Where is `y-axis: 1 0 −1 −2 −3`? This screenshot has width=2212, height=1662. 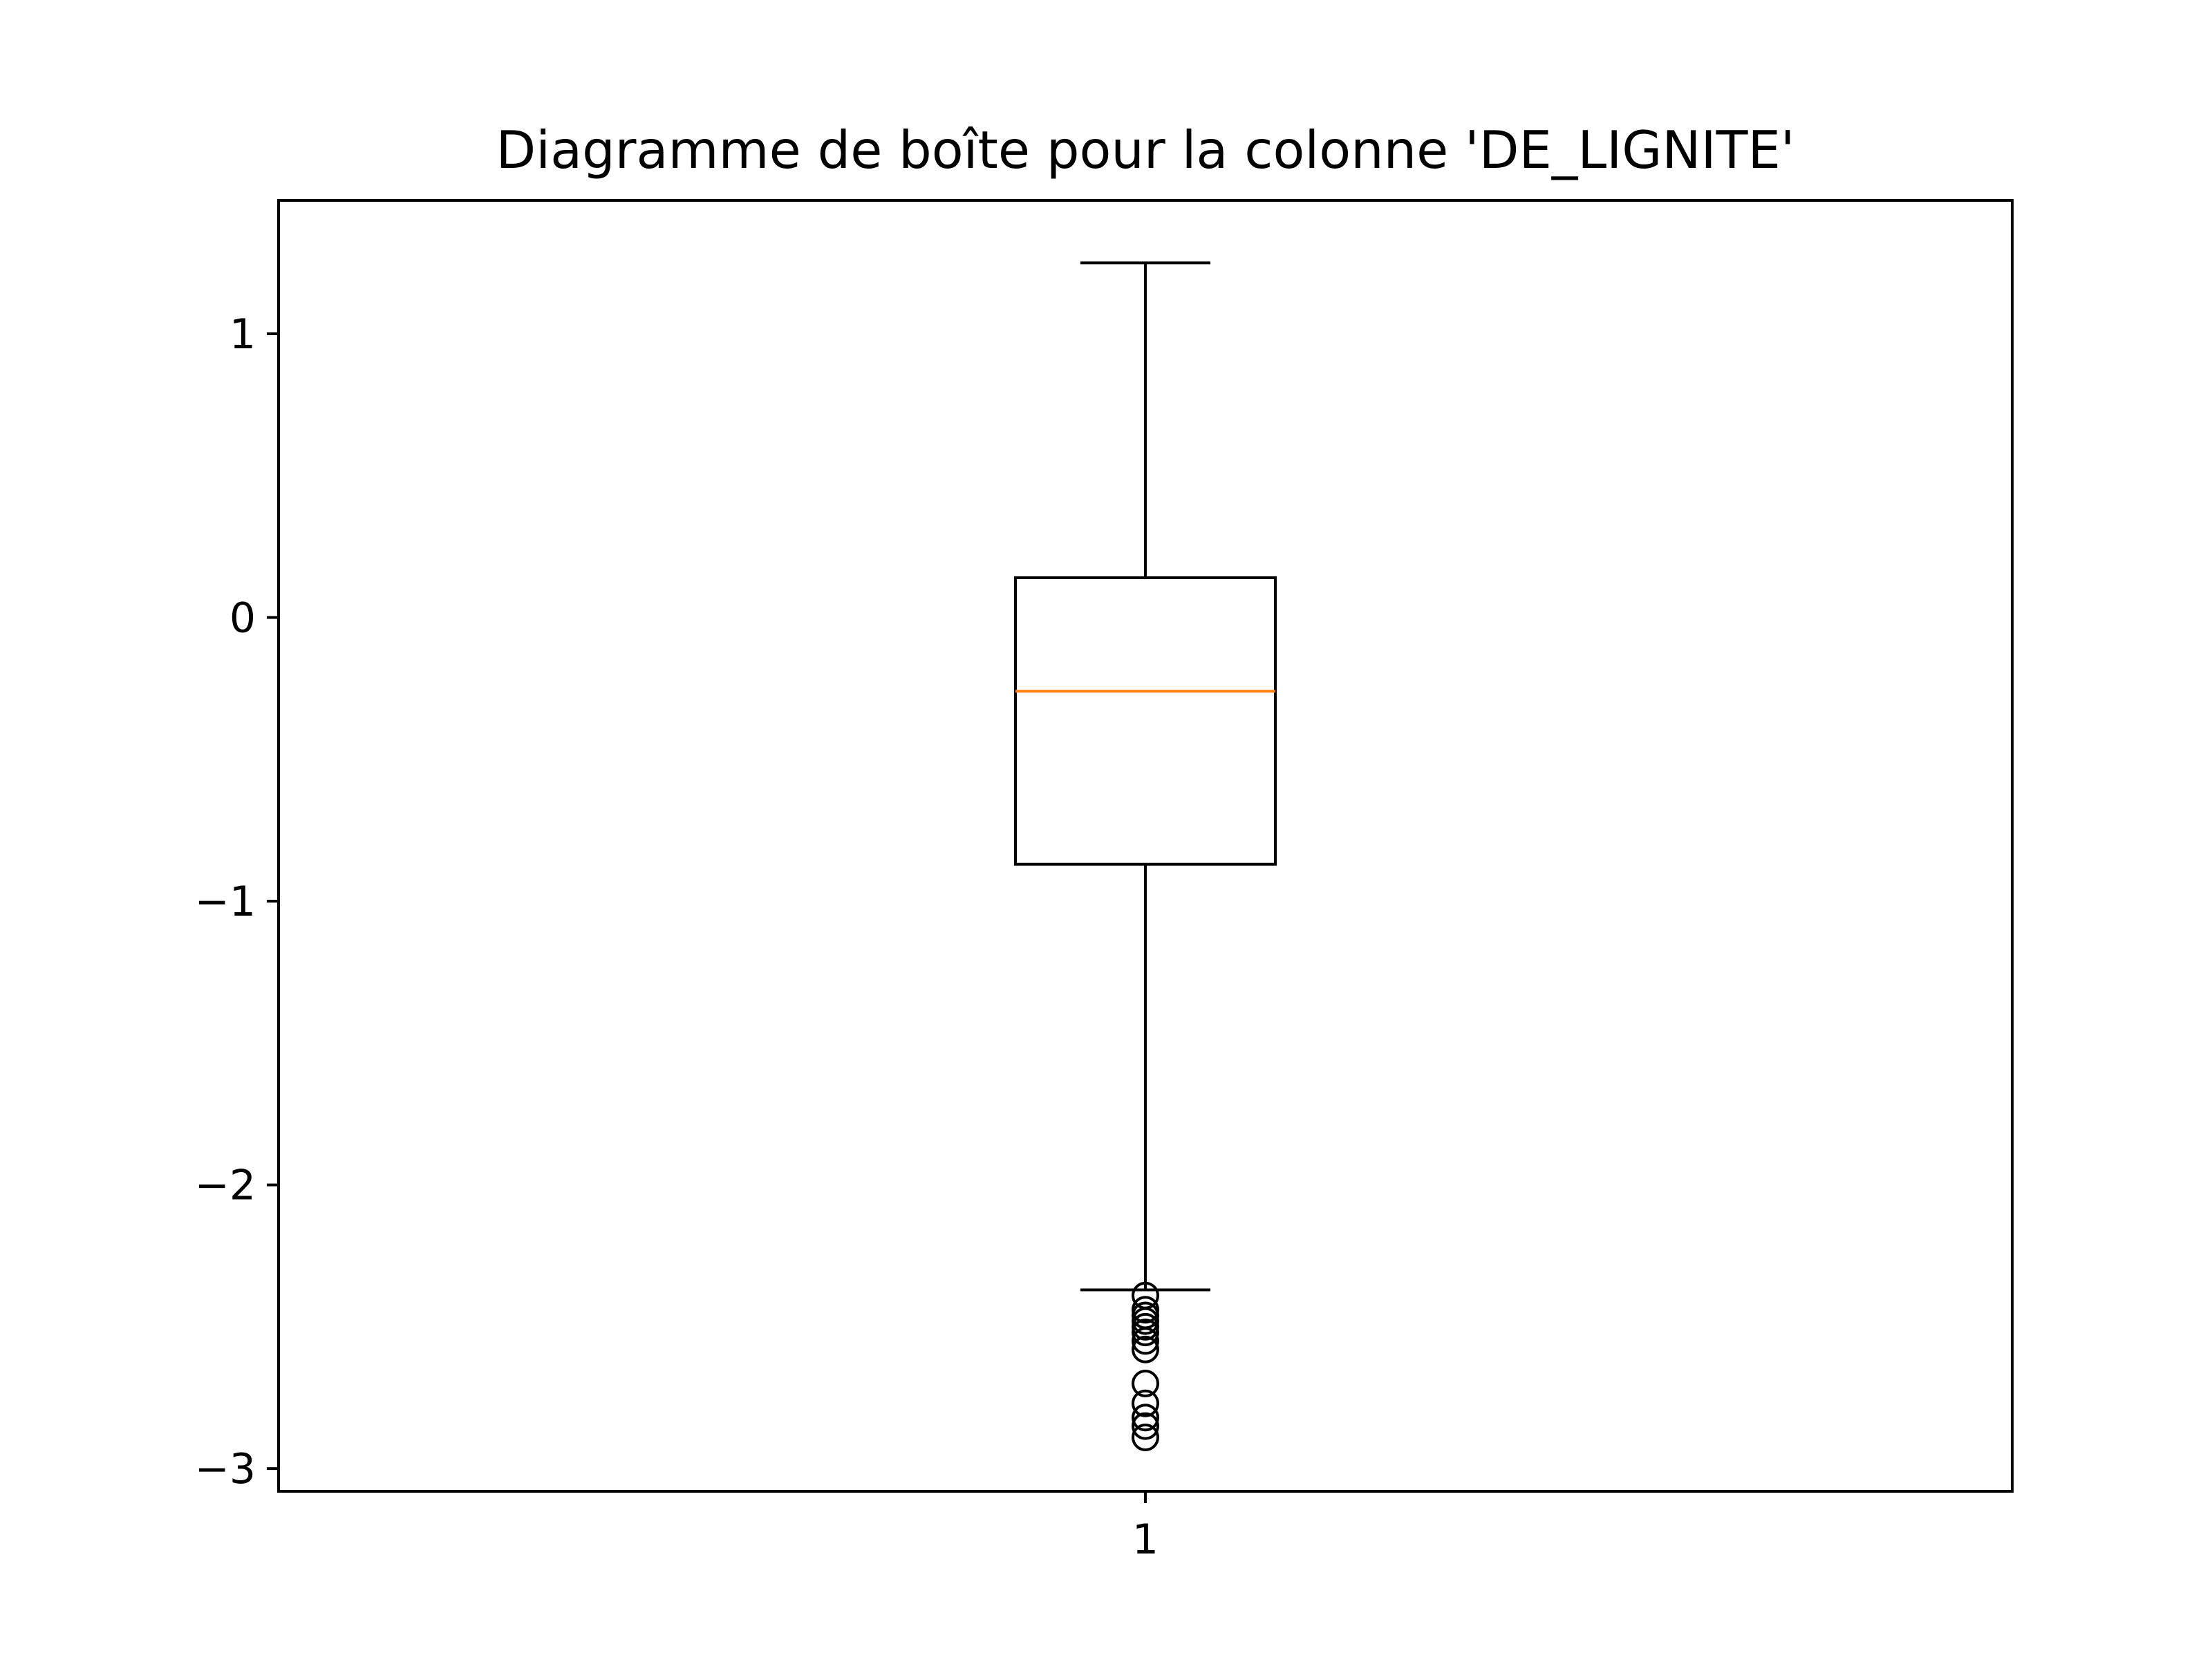 y-axis: 1 0 −1 −2 −3 is located at coordinates (237, 901).